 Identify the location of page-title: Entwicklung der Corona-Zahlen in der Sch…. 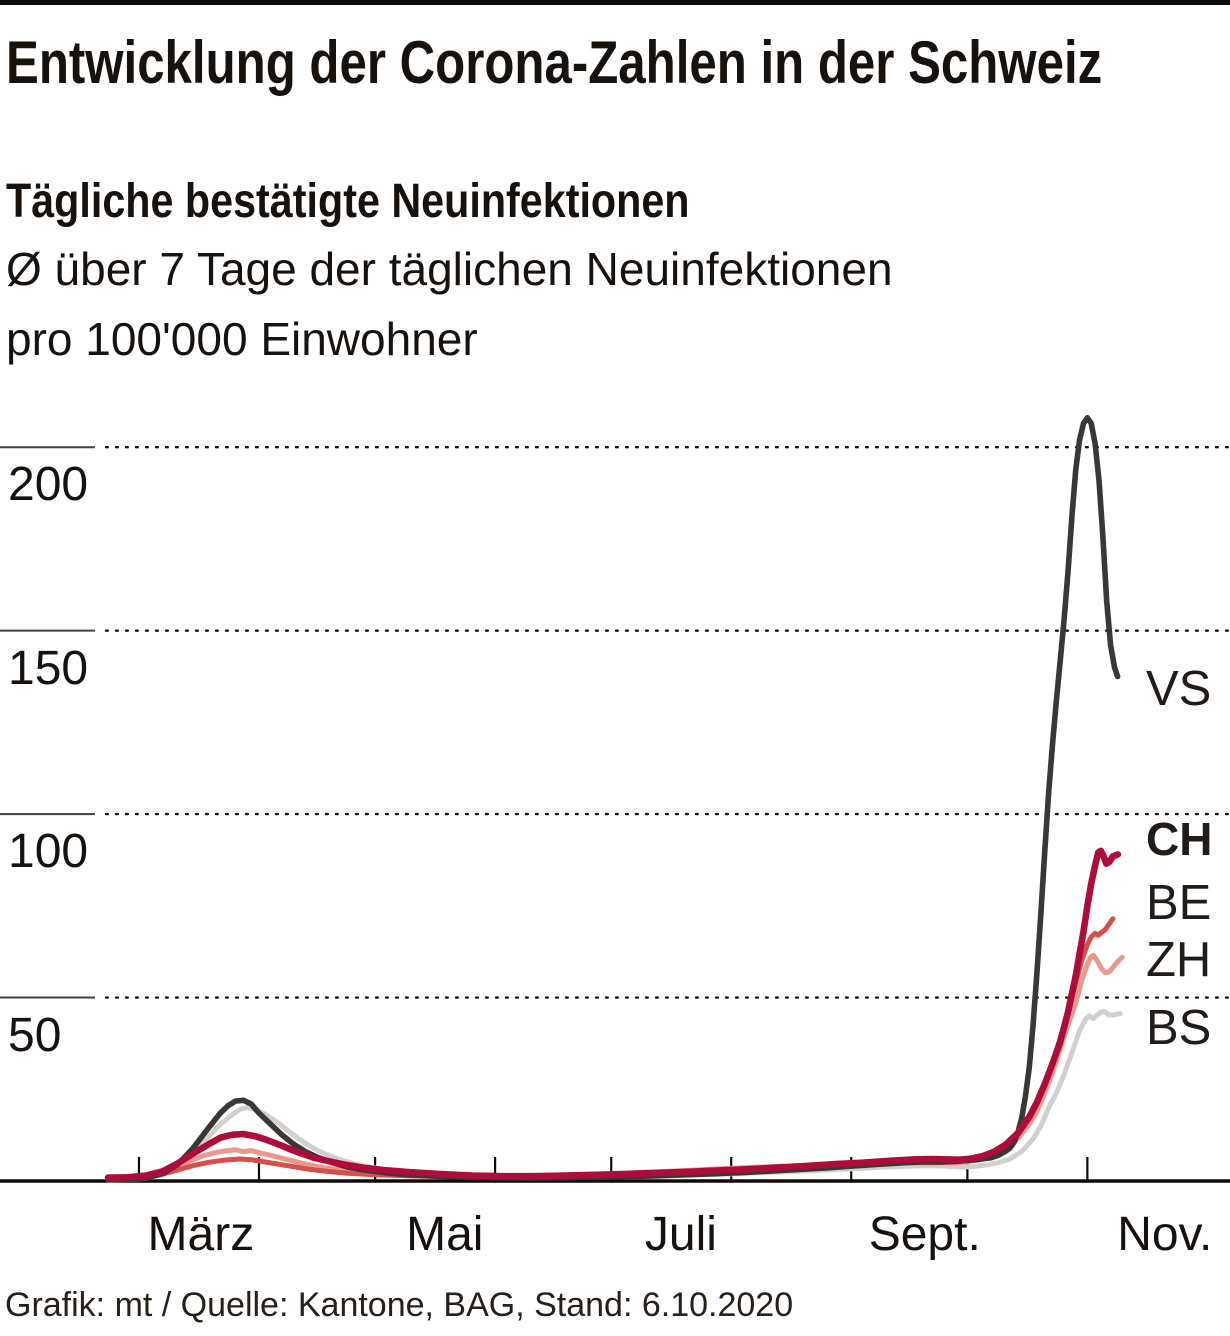
(618, 62).